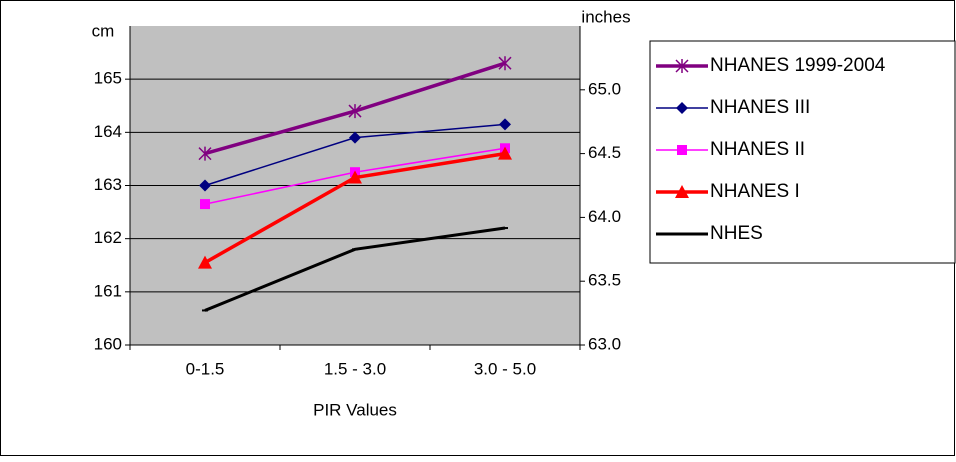 The width and height of the screenshot is (956, 462). Describe the element at coordinates (108, 78) in the screenshot. I see `y-tick-label: 165` at that location.